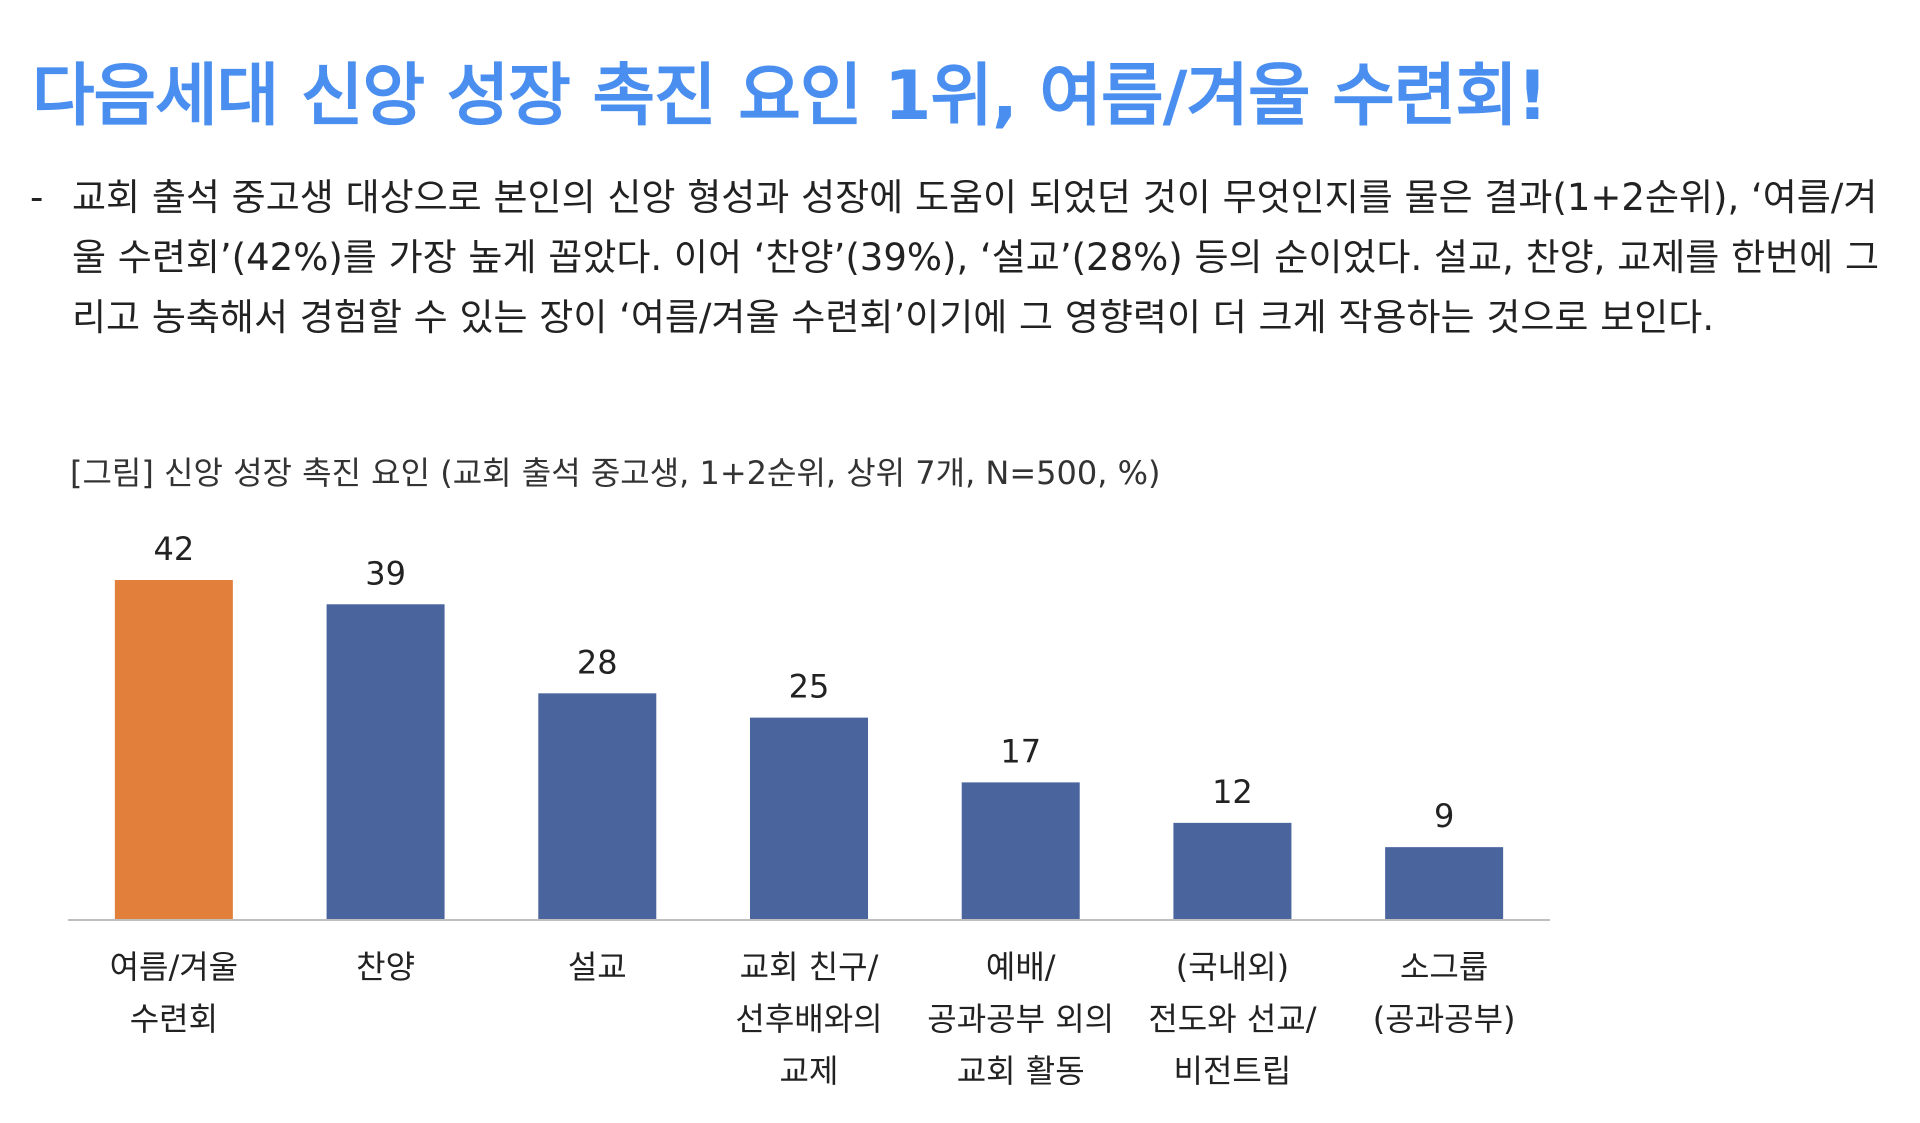  I want to click on category-label-line: 찬양, so click(385, 967).